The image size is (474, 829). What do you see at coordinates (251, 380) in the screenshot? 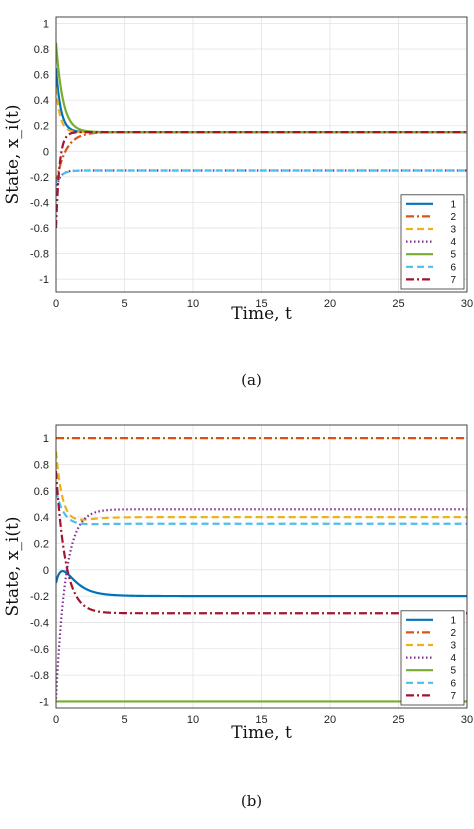
I see `panel-caption: (a)` at bounding box center [251, 380].